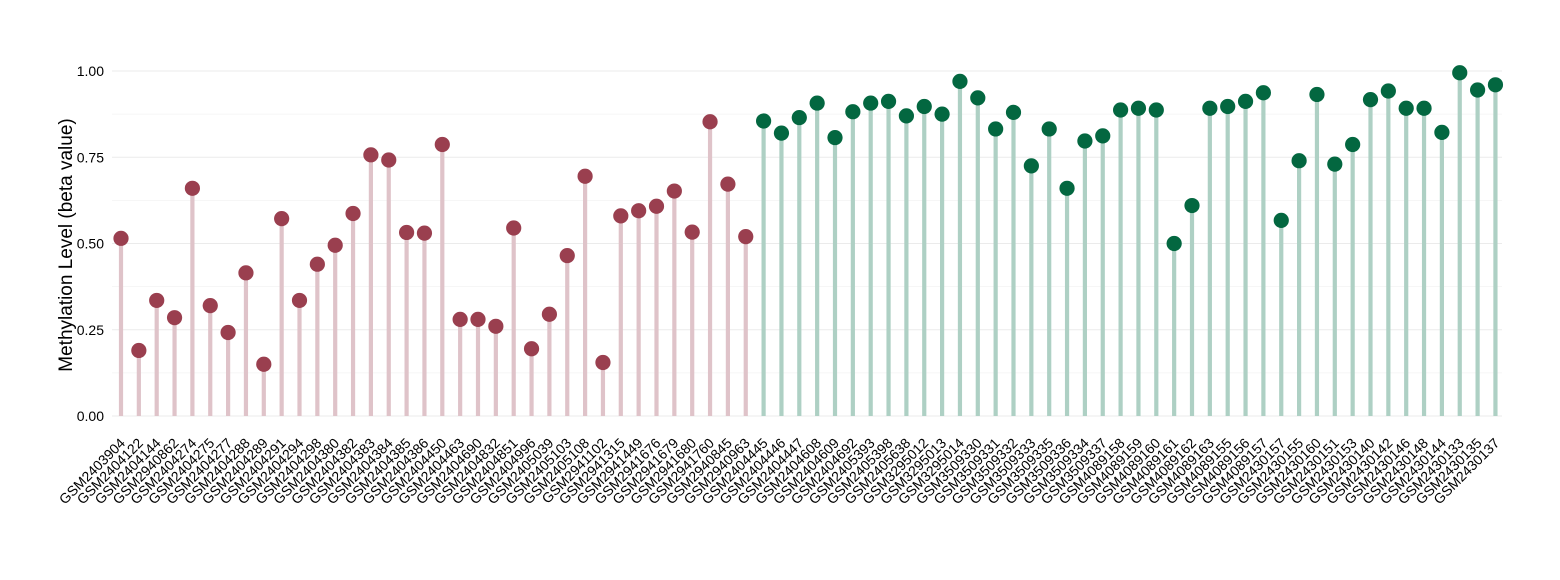 This screenshot has width=1560, height=580. I want to click on y-tick-label: 0.25, so click(90, 330).